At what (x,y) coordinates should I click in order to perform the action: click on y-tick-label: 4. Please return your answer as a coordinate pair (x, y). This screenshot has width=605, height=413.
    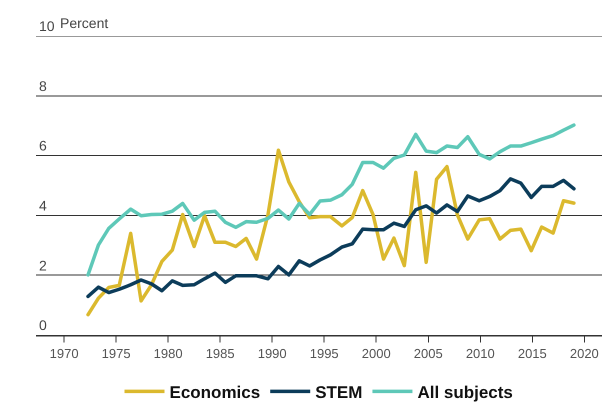
    Looking at the image, I should click on (43, 206).